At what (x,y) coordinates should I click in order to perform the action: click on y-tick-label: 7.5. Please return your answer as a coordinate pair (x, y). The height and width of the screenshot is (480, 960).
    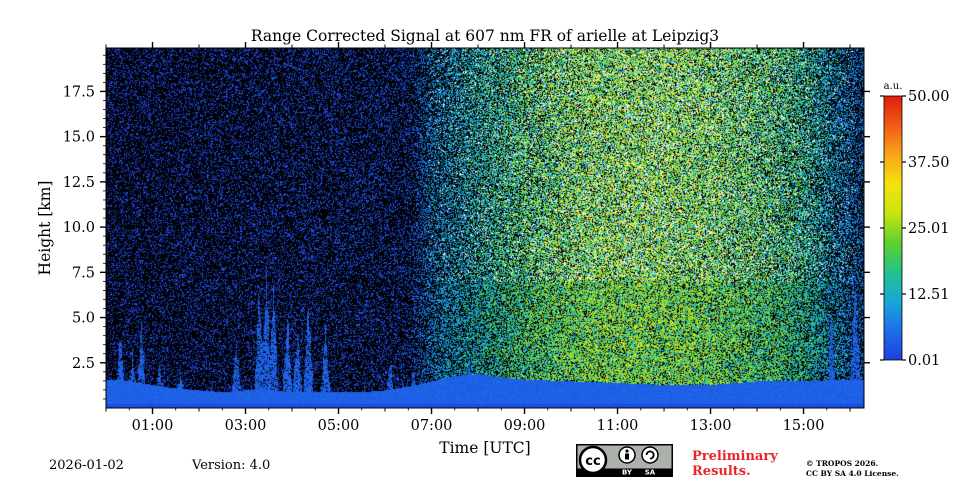
    Looking at the image, I should click on (83, 273).